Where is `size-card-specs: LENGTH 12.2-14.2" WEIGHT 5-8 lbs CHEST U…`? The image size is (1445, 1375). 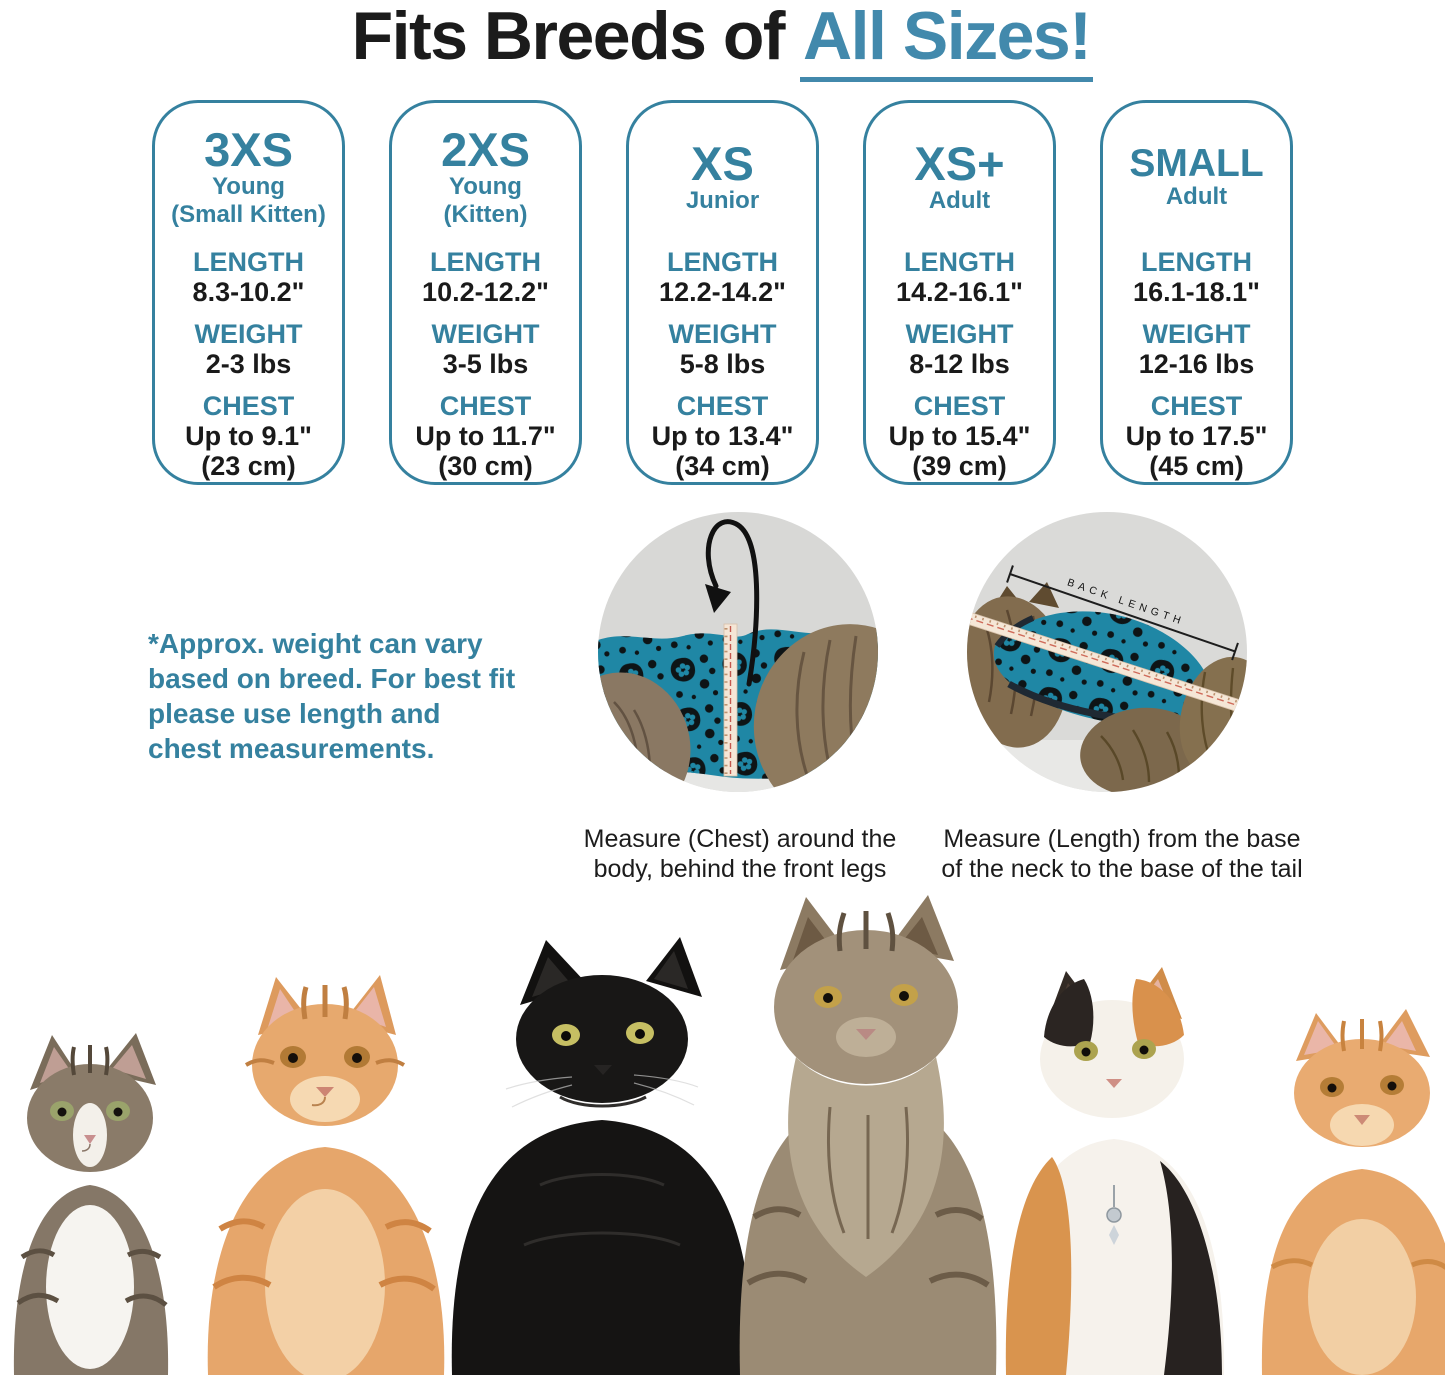
size-card-specs: LENGTH 12.2-14.2" WEIGHT 5-8 lbs CHEST U… is located at coordinates (722, 364).